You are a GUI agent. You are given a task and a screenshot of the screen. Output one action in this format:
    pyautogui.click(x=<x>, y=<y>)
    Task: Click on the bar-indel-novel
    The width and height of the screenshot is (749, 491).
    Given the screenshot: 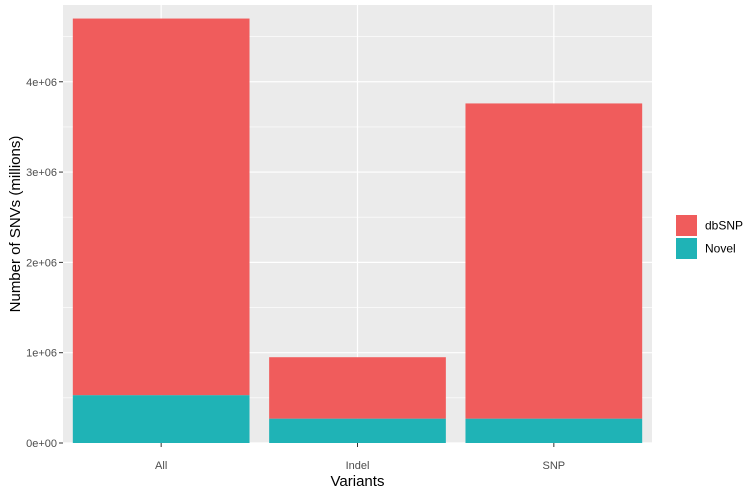 What is the action you would take?
    pyautogui.click(x=357, y=430)
    